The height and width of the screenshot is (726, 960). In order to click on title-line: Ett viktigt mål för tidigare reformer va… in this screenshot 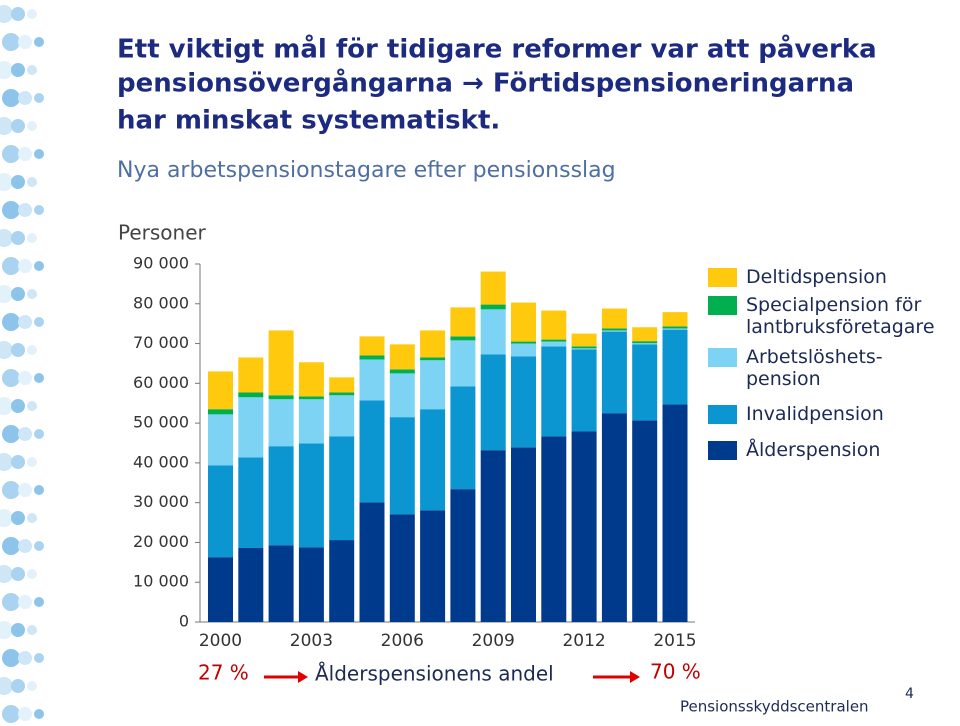, I will do `click(497, 49)`.